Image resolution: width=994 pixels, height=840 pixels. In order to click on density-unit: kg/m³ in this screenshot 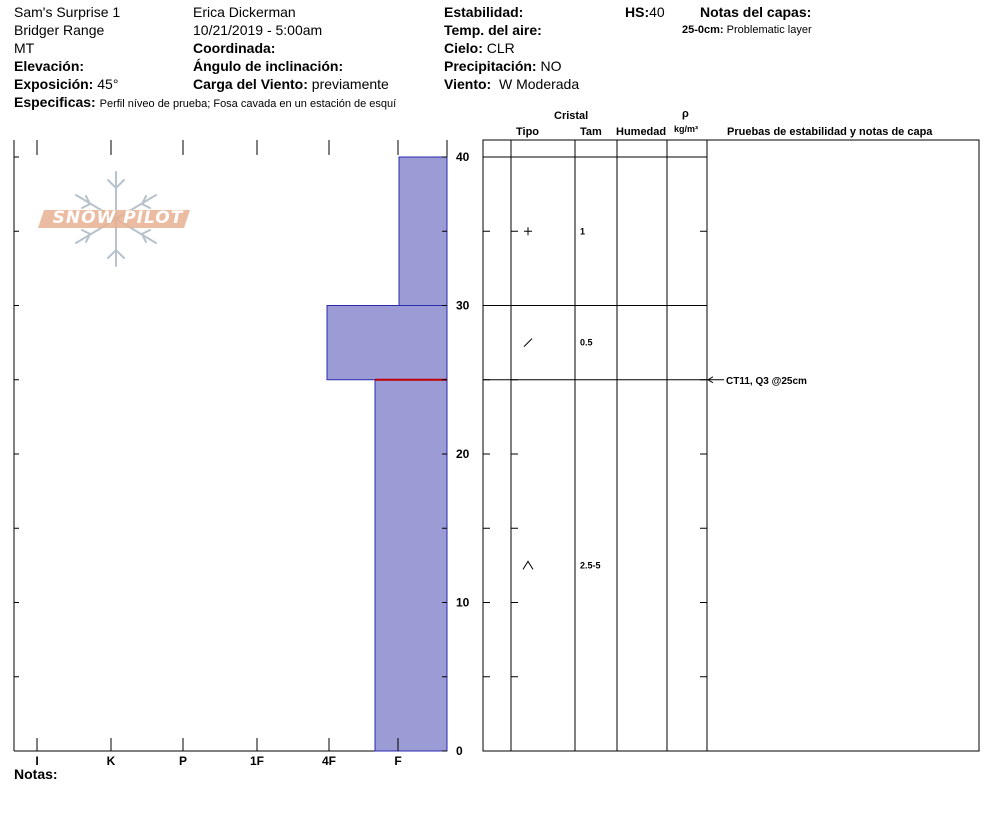, I will do `click(686, 129)`.